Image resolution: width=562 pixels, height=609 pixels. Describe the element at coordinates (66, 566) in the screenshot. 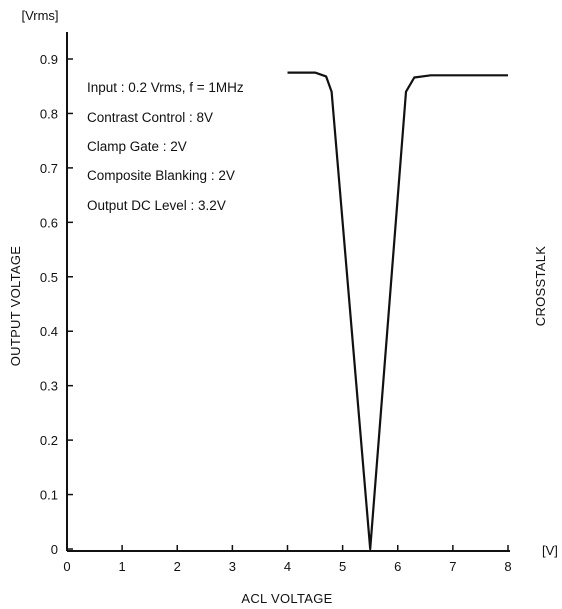

I see `x-tick-label: 0` at that location.